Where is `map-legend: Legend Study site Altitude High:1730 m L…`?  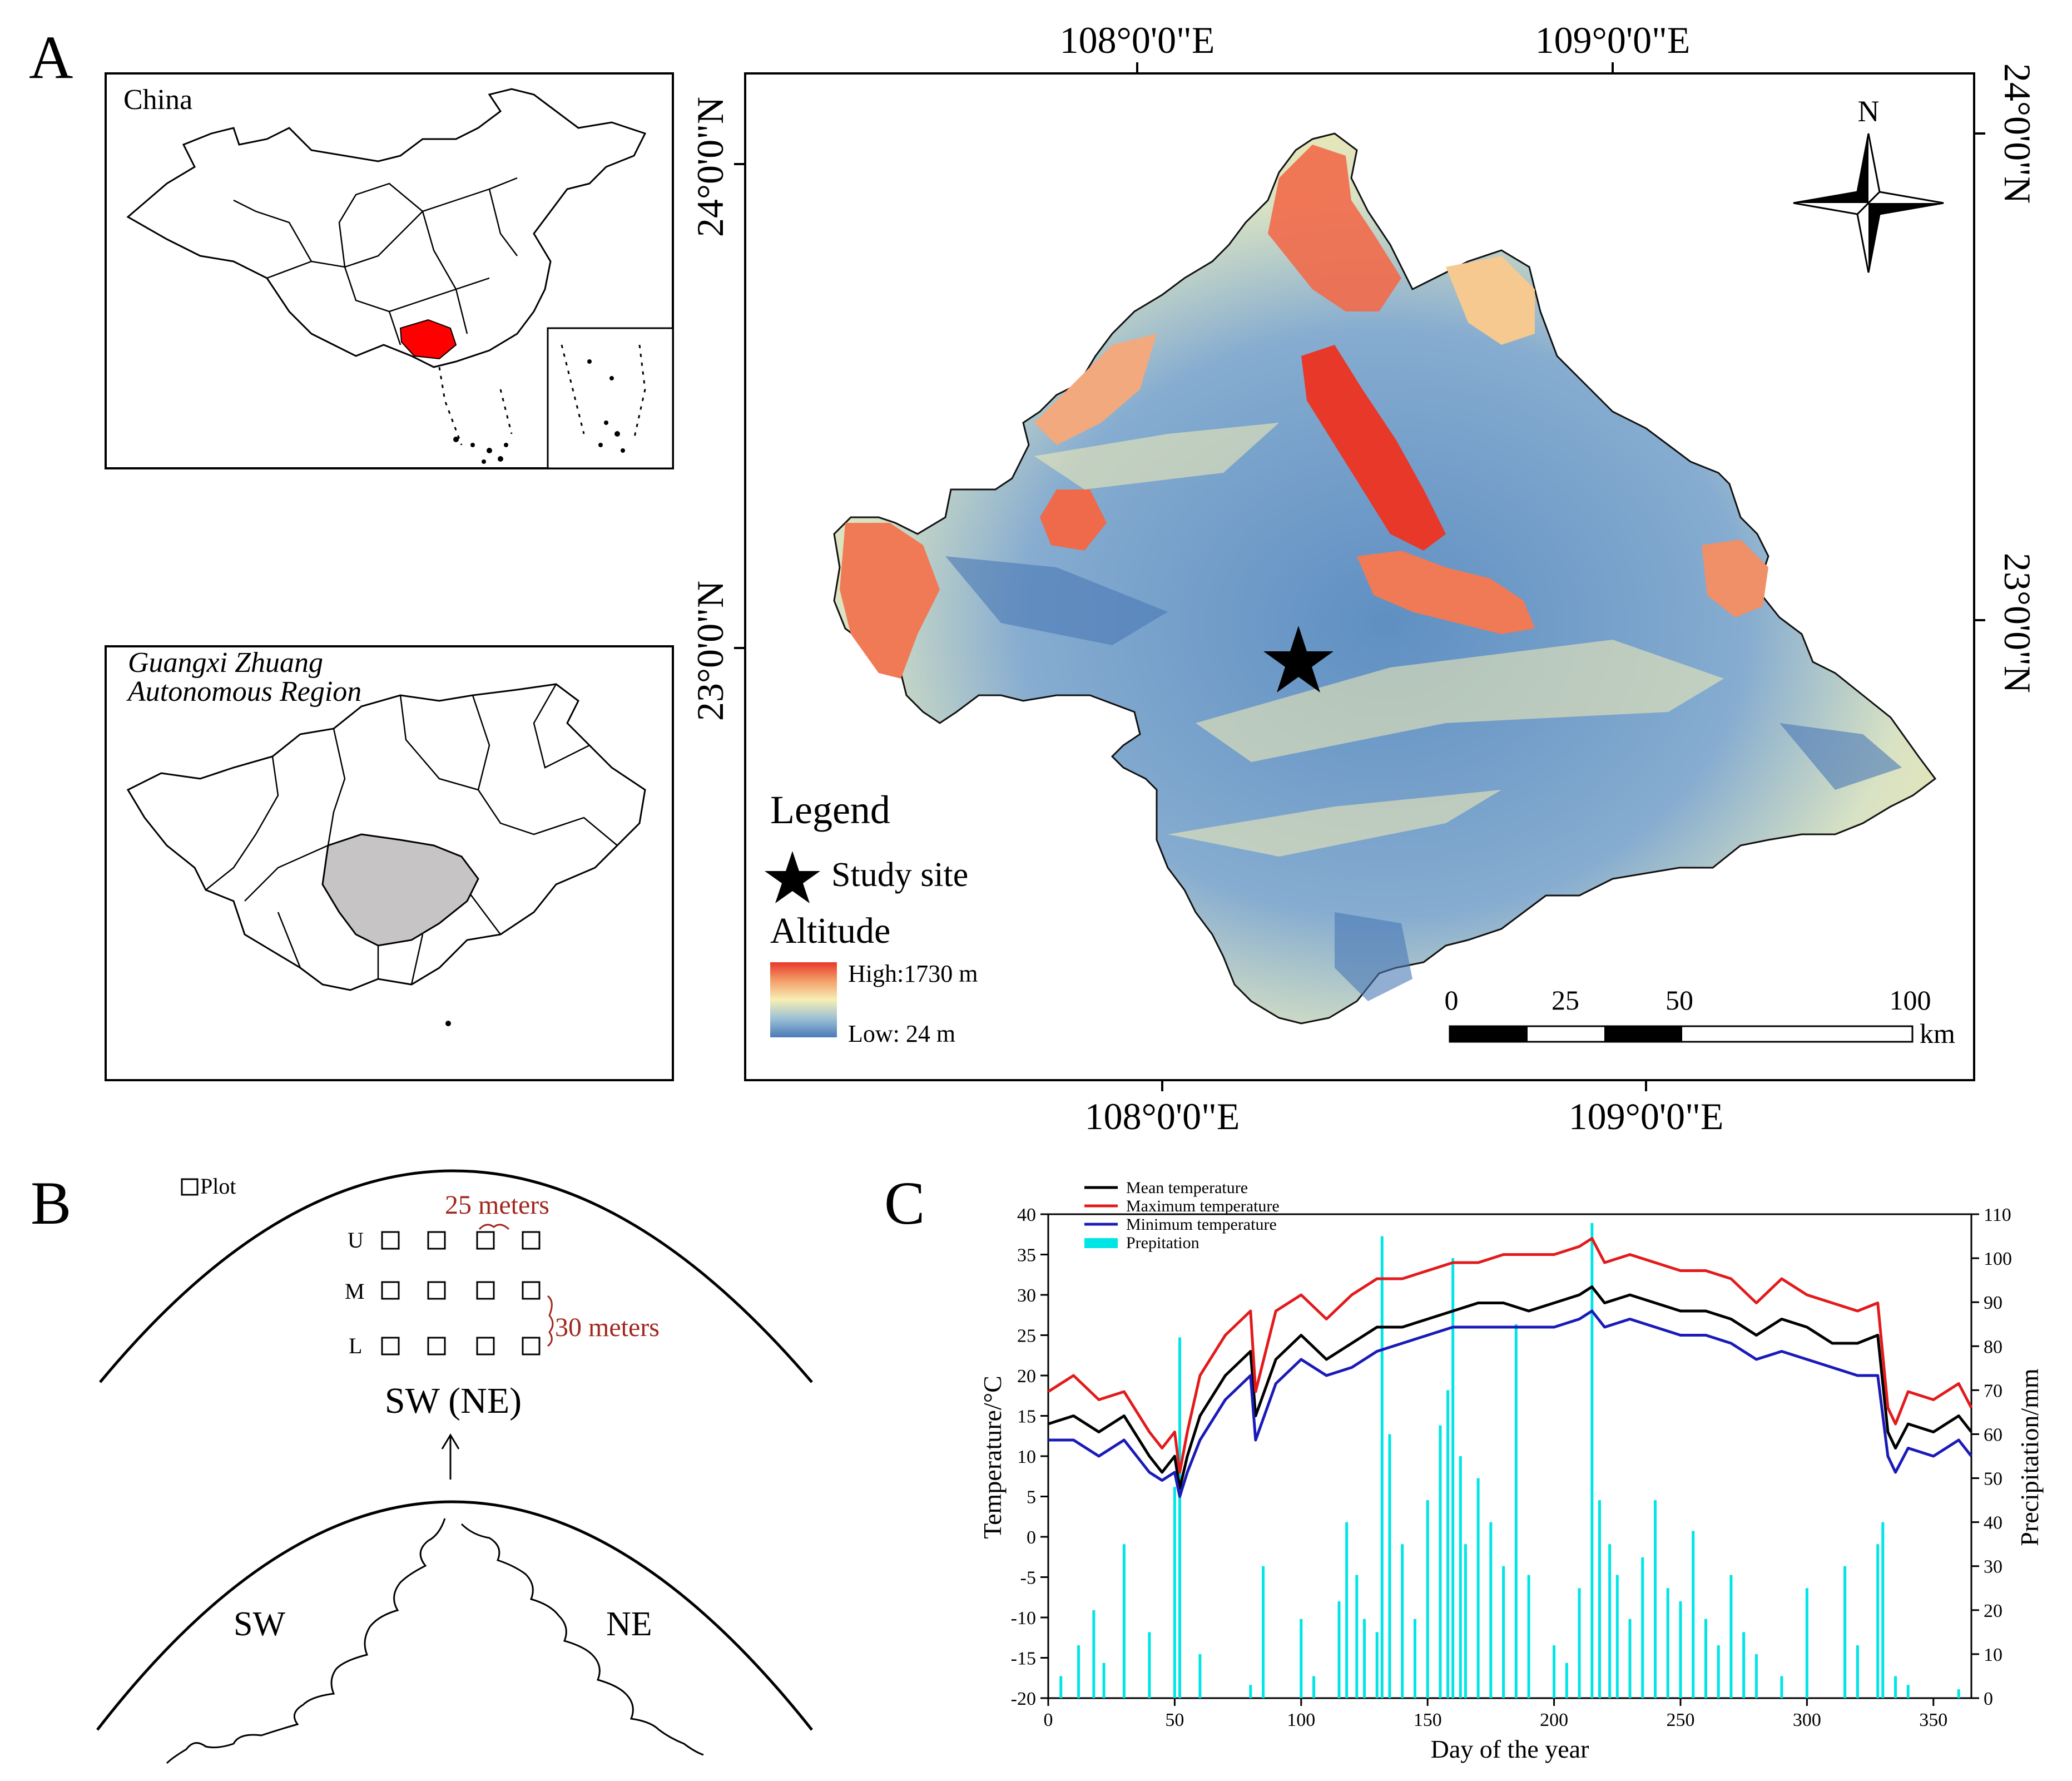 map-legend: Legend Study site Altitude High:1730 m L… is located at coordinates (871, 918).